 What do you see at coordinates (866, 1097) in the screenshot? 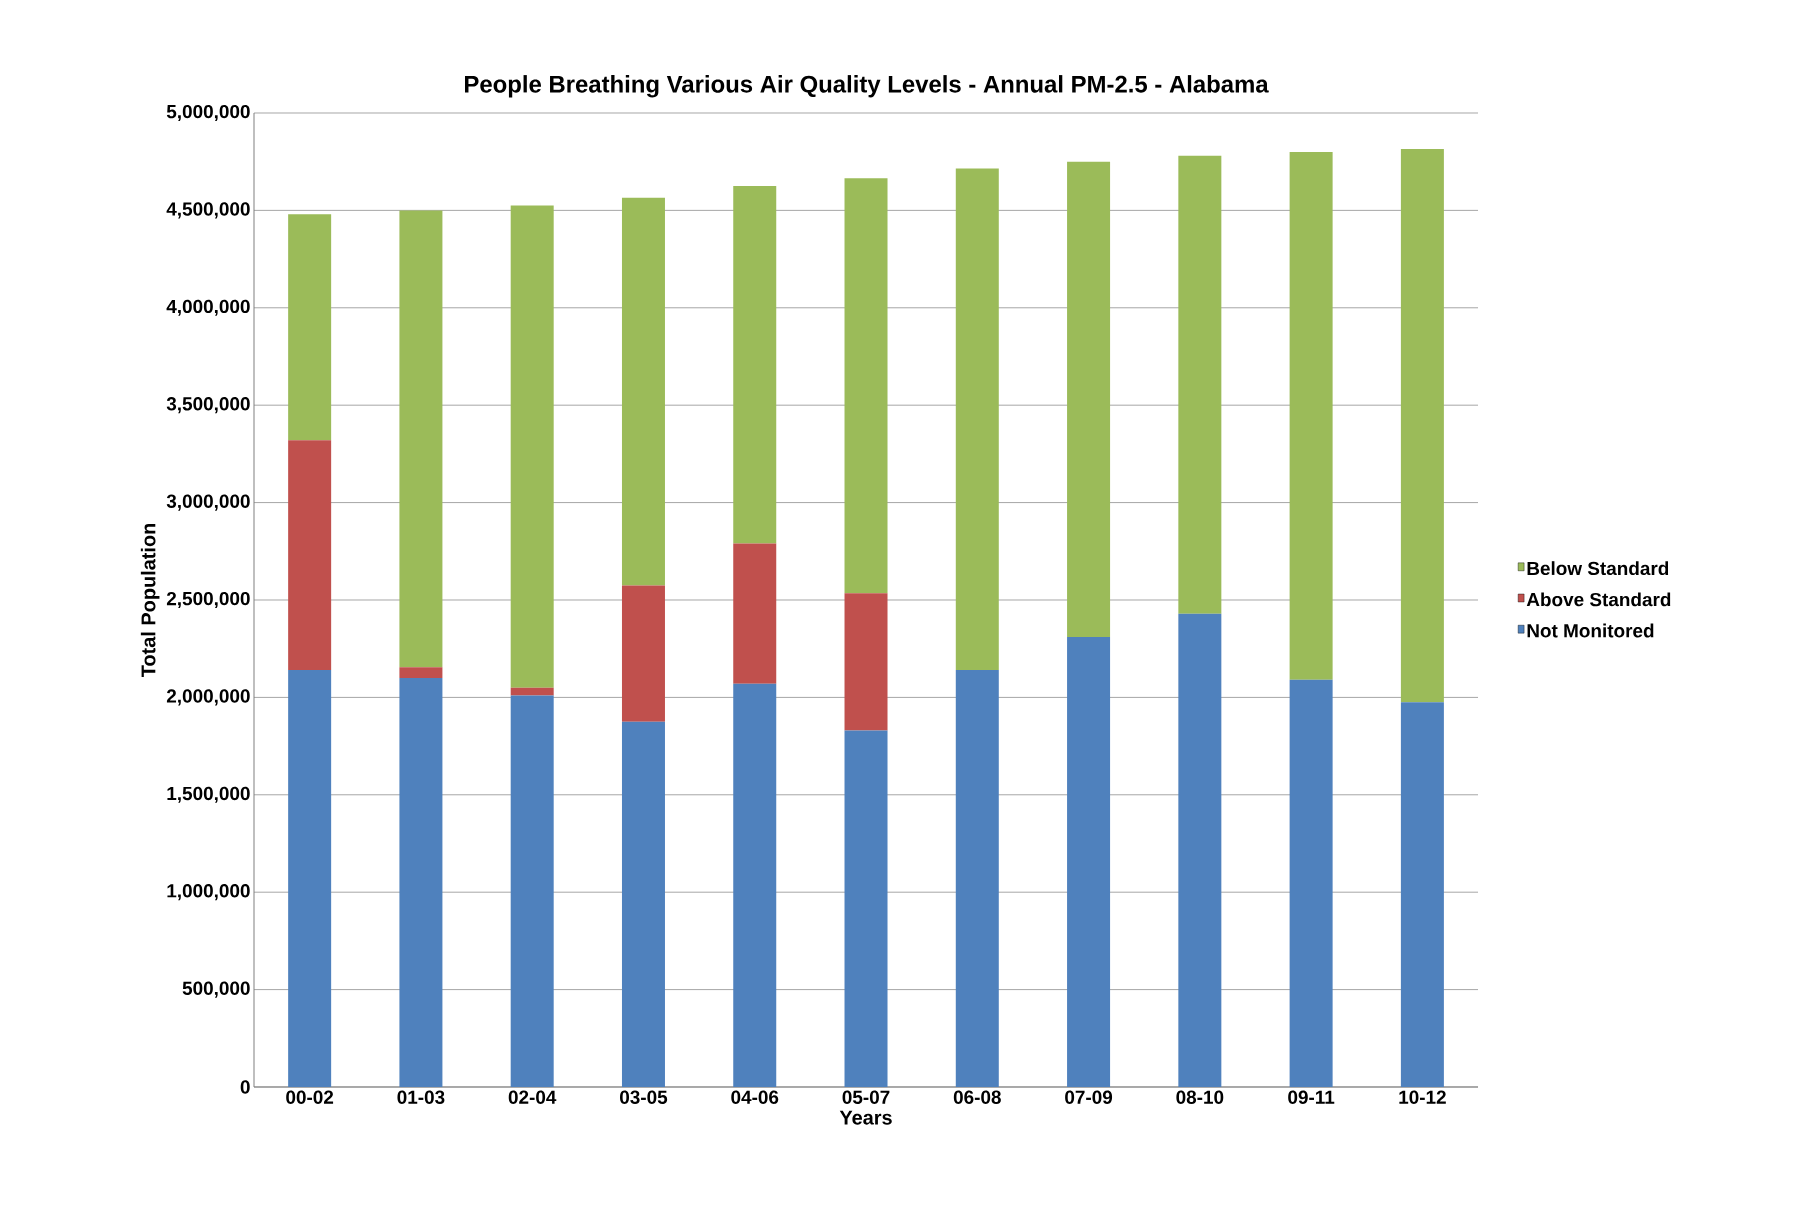
I see `x-tick-label: 05-07` at bounding box center [866, 1097].